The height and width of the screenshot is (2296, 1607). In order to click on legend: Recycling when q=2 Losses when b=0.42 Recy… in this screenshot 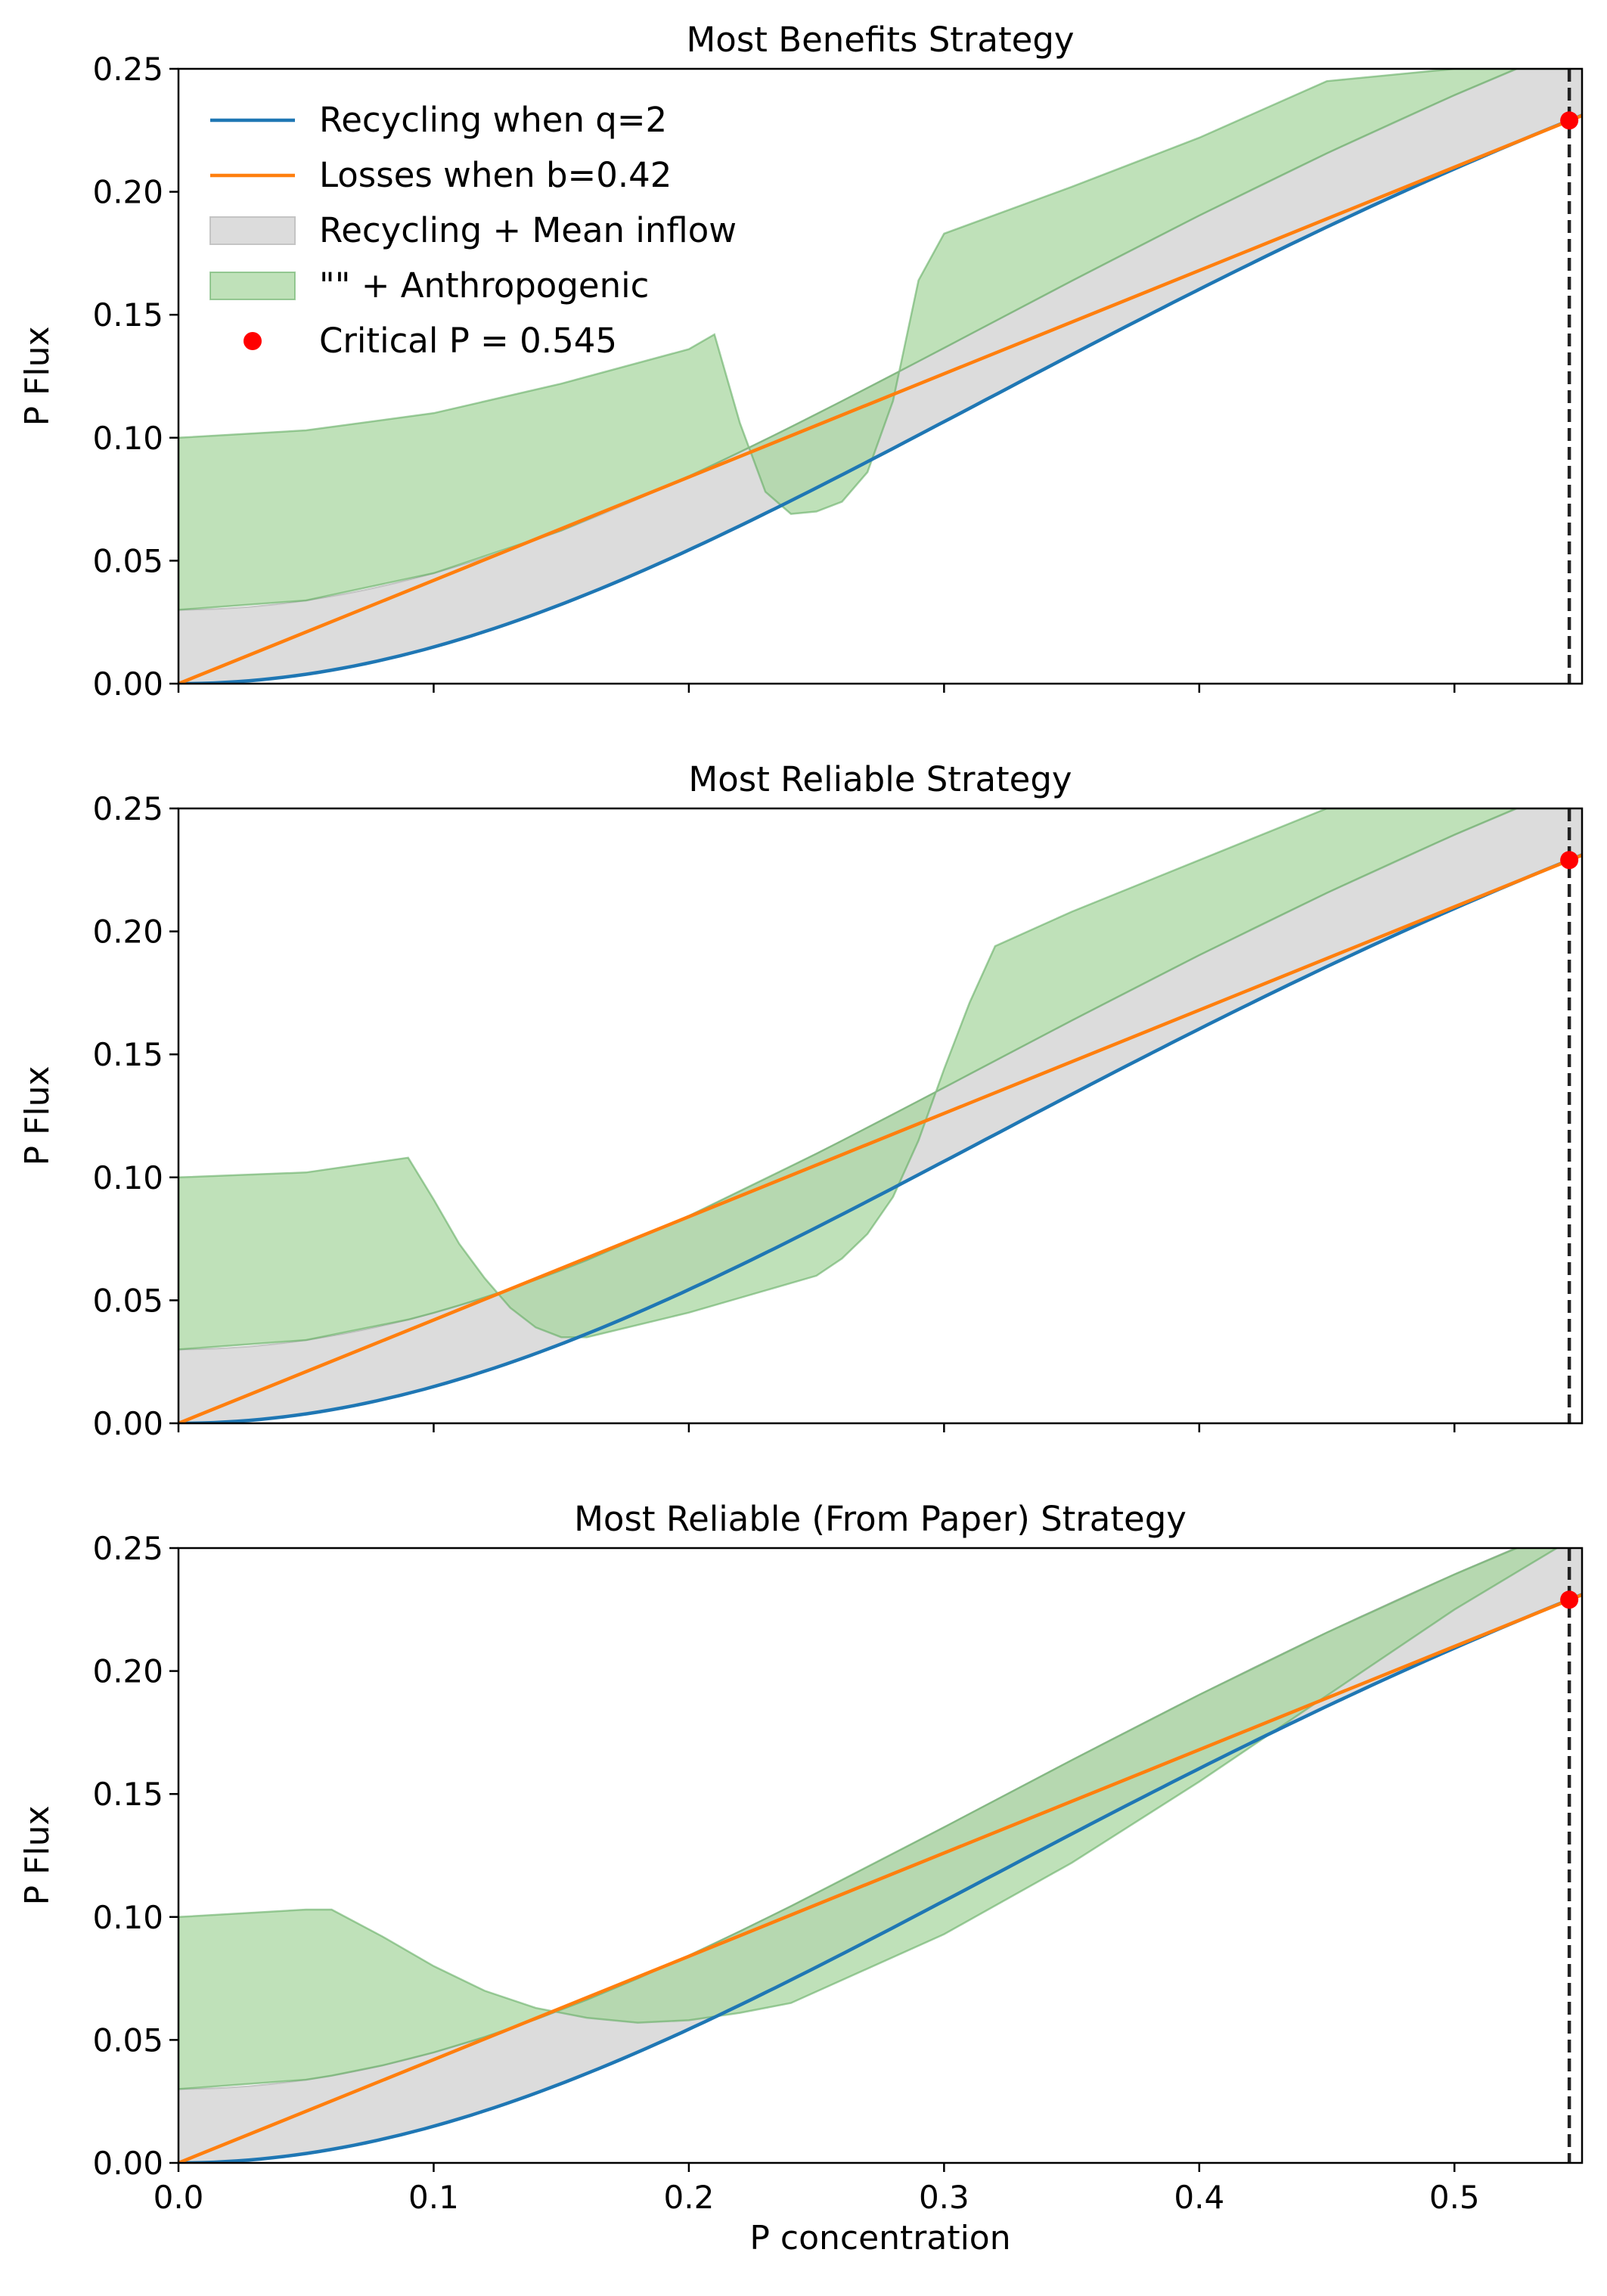, I will do `click(473, 230)`.